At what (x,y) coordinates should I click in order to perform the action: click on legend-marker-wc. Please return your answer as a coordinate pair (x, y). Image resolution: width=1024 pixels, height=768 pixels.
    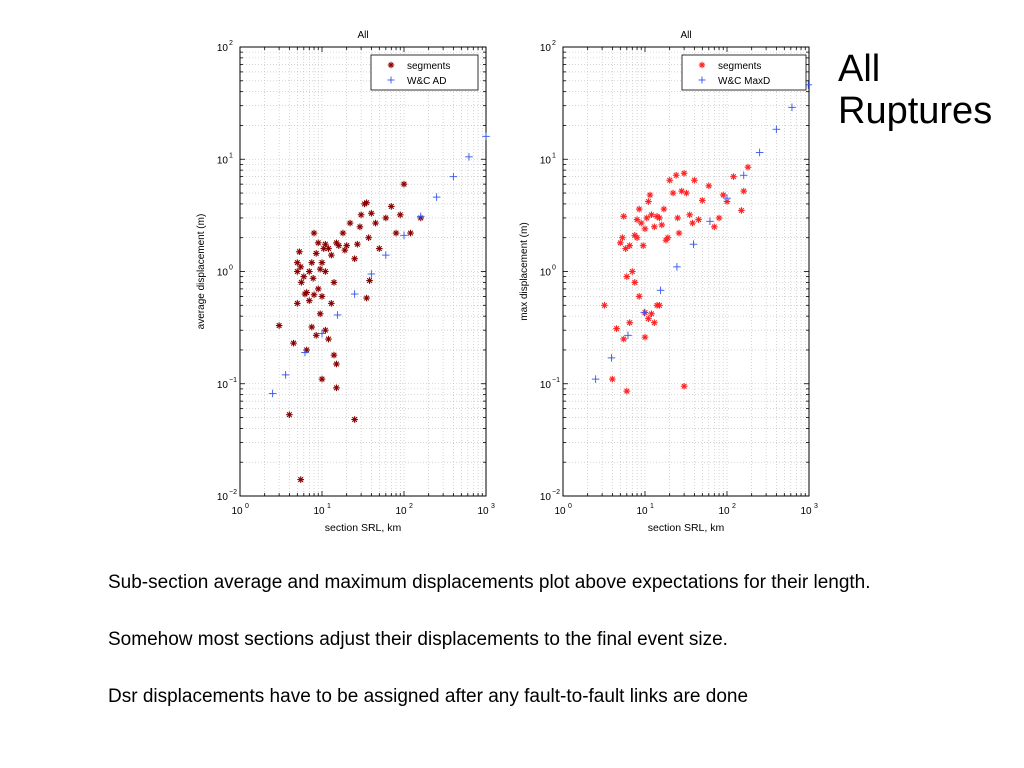
    Looking at the image, I should click on (702, 80).